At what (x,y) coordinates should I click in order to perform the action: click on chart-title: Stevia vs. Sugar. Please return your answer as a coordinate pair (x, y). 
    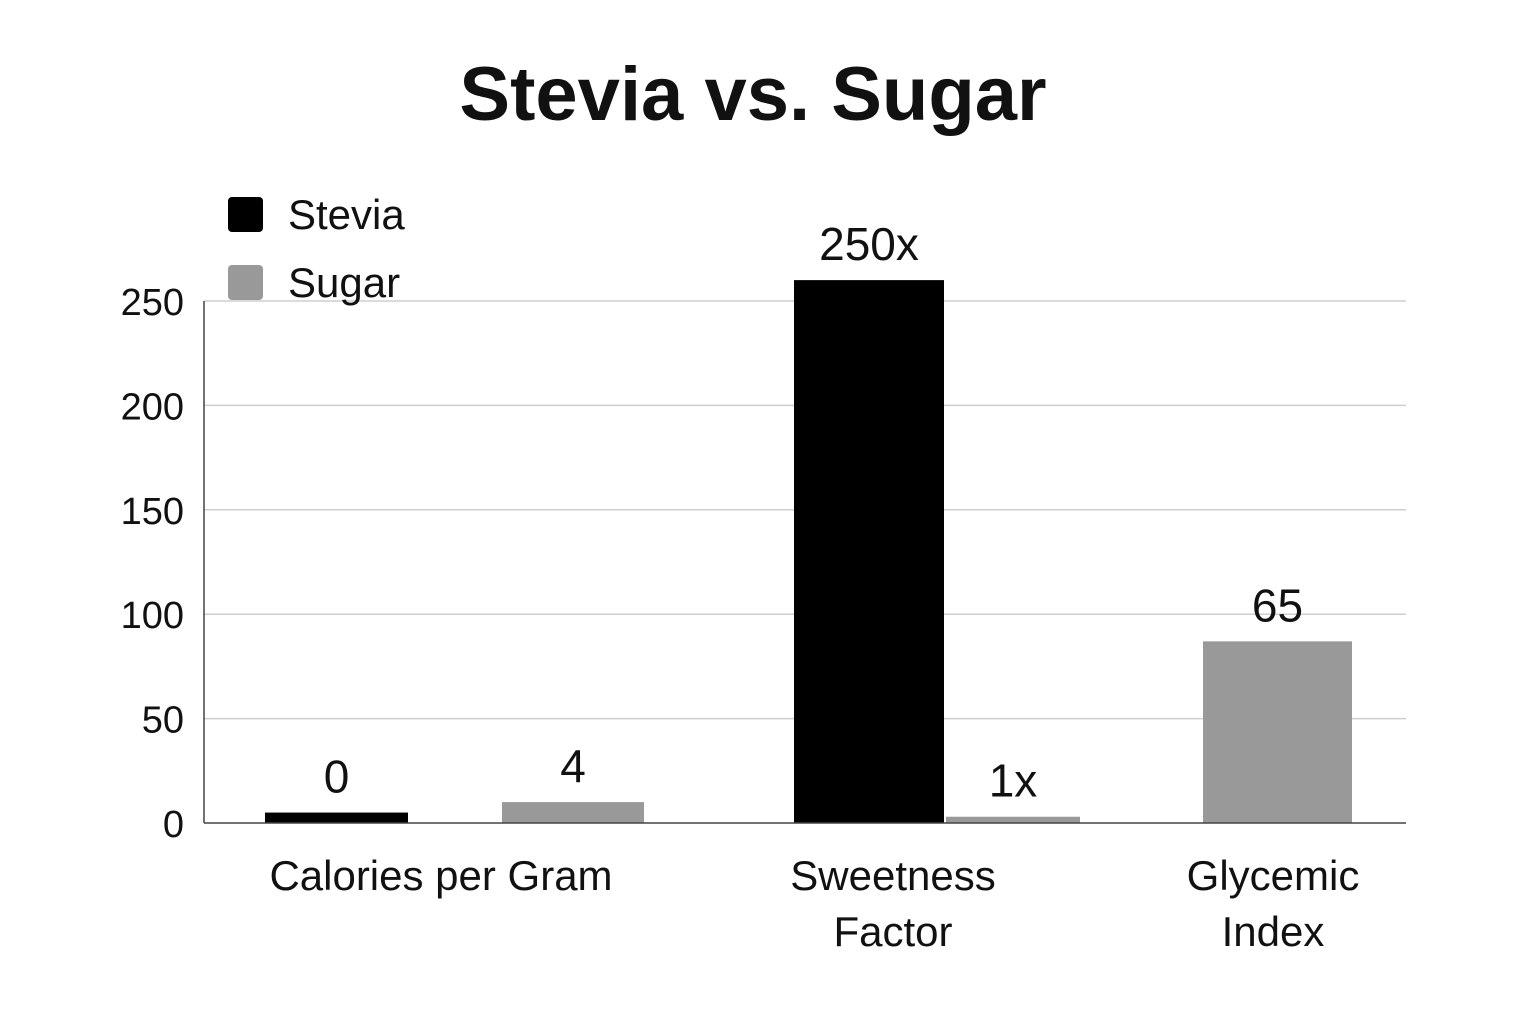
    Looking at the image, I should click on (753, 94).